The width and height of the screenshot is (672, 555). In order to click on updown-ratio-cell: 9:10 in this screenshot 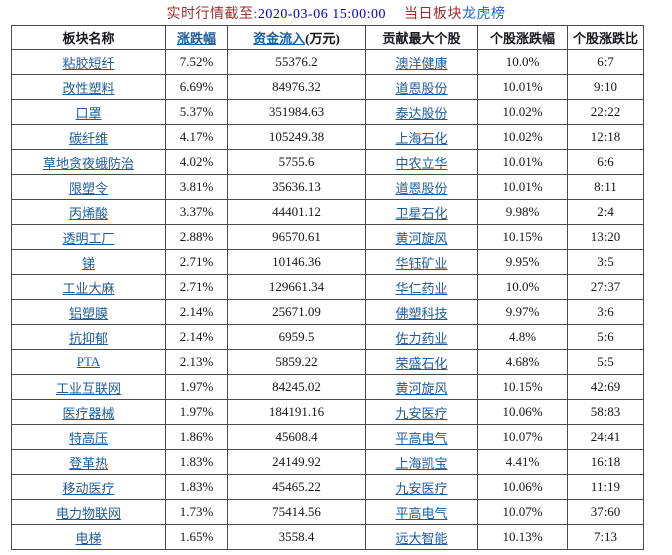, I will do `click(605, 87)`.